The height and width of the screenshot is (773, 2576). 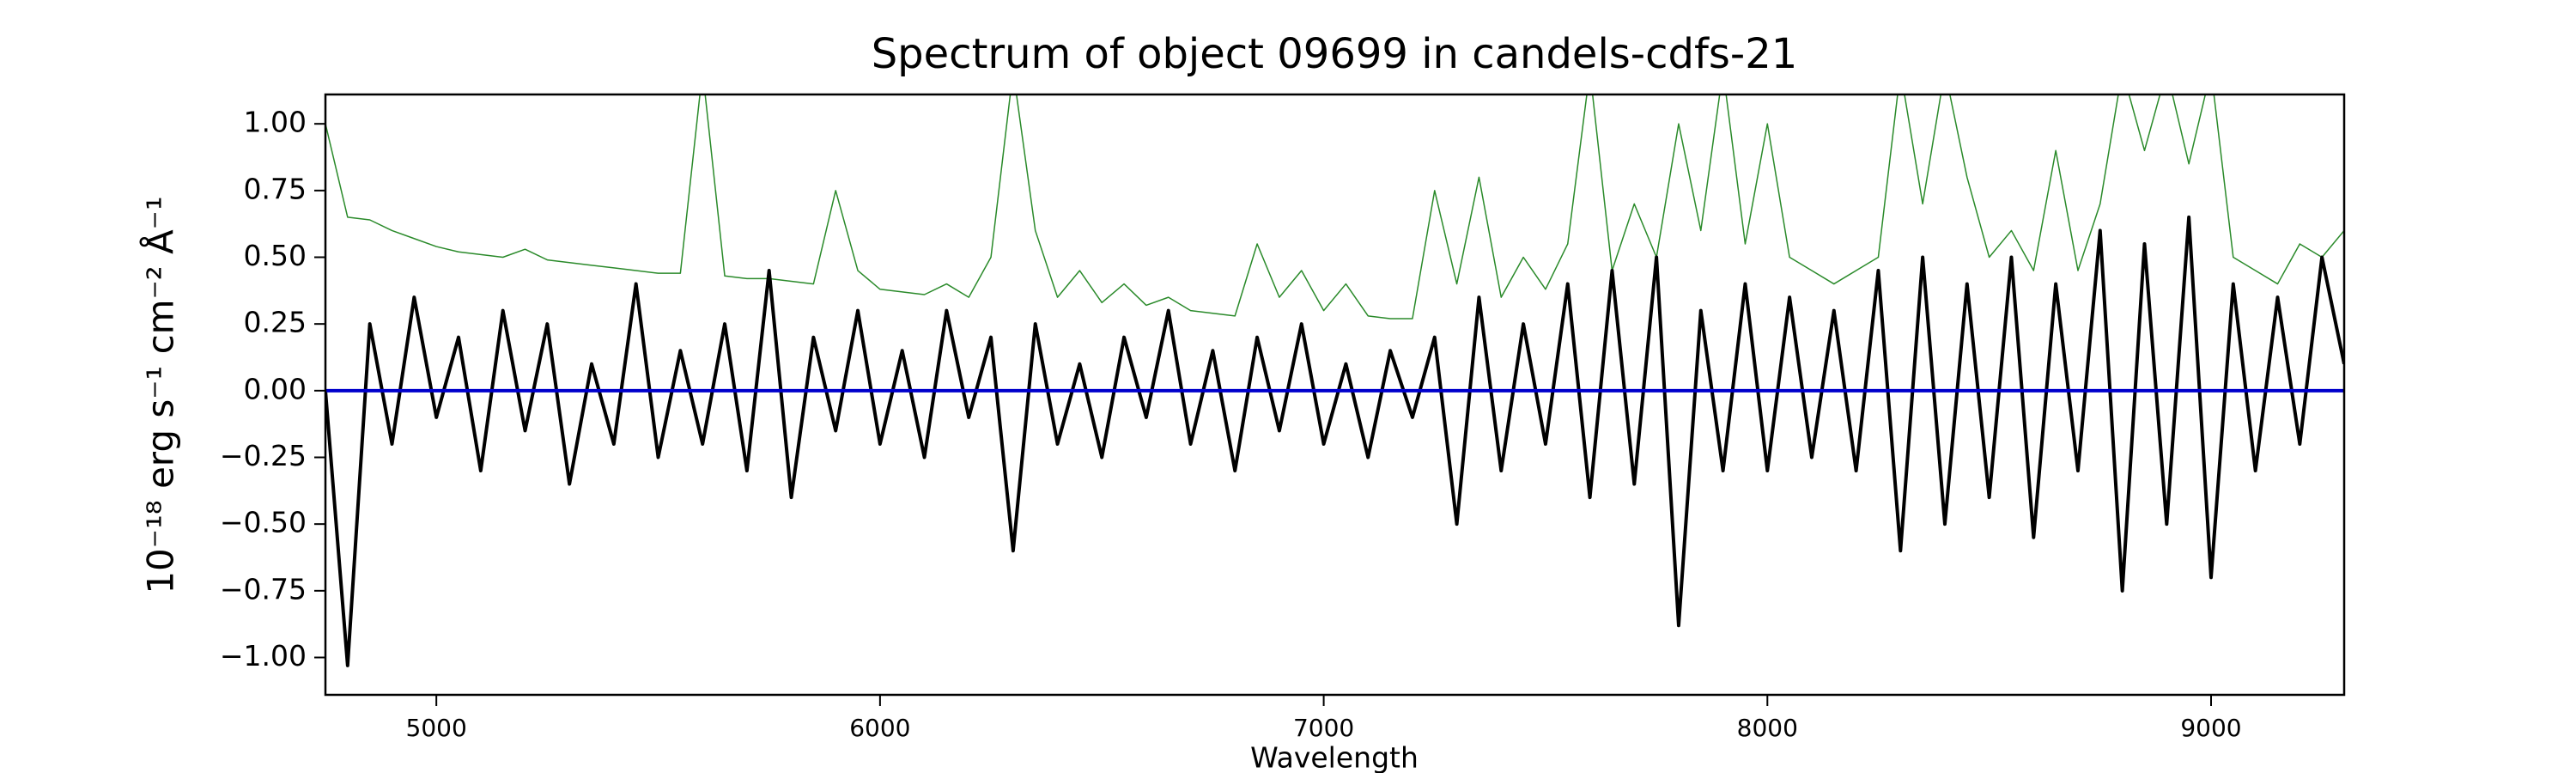 I want to click on x-axis-label: Wavelength, so click(x=1334, y=757).